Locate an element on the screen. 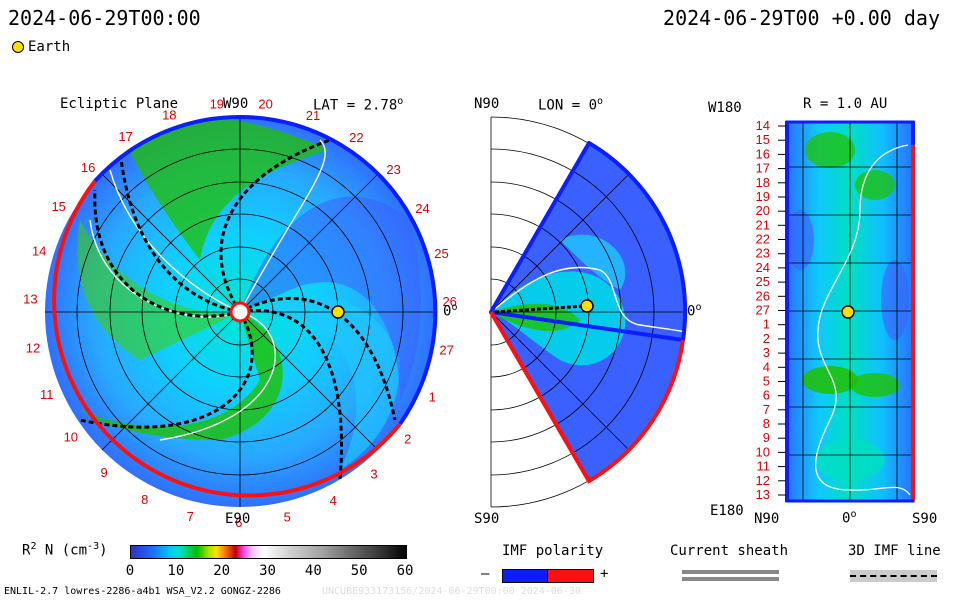 Image resolution: width=960 pixels, height=600 pixels. meridional-boundary-positive is located at coordinates (587, 397).